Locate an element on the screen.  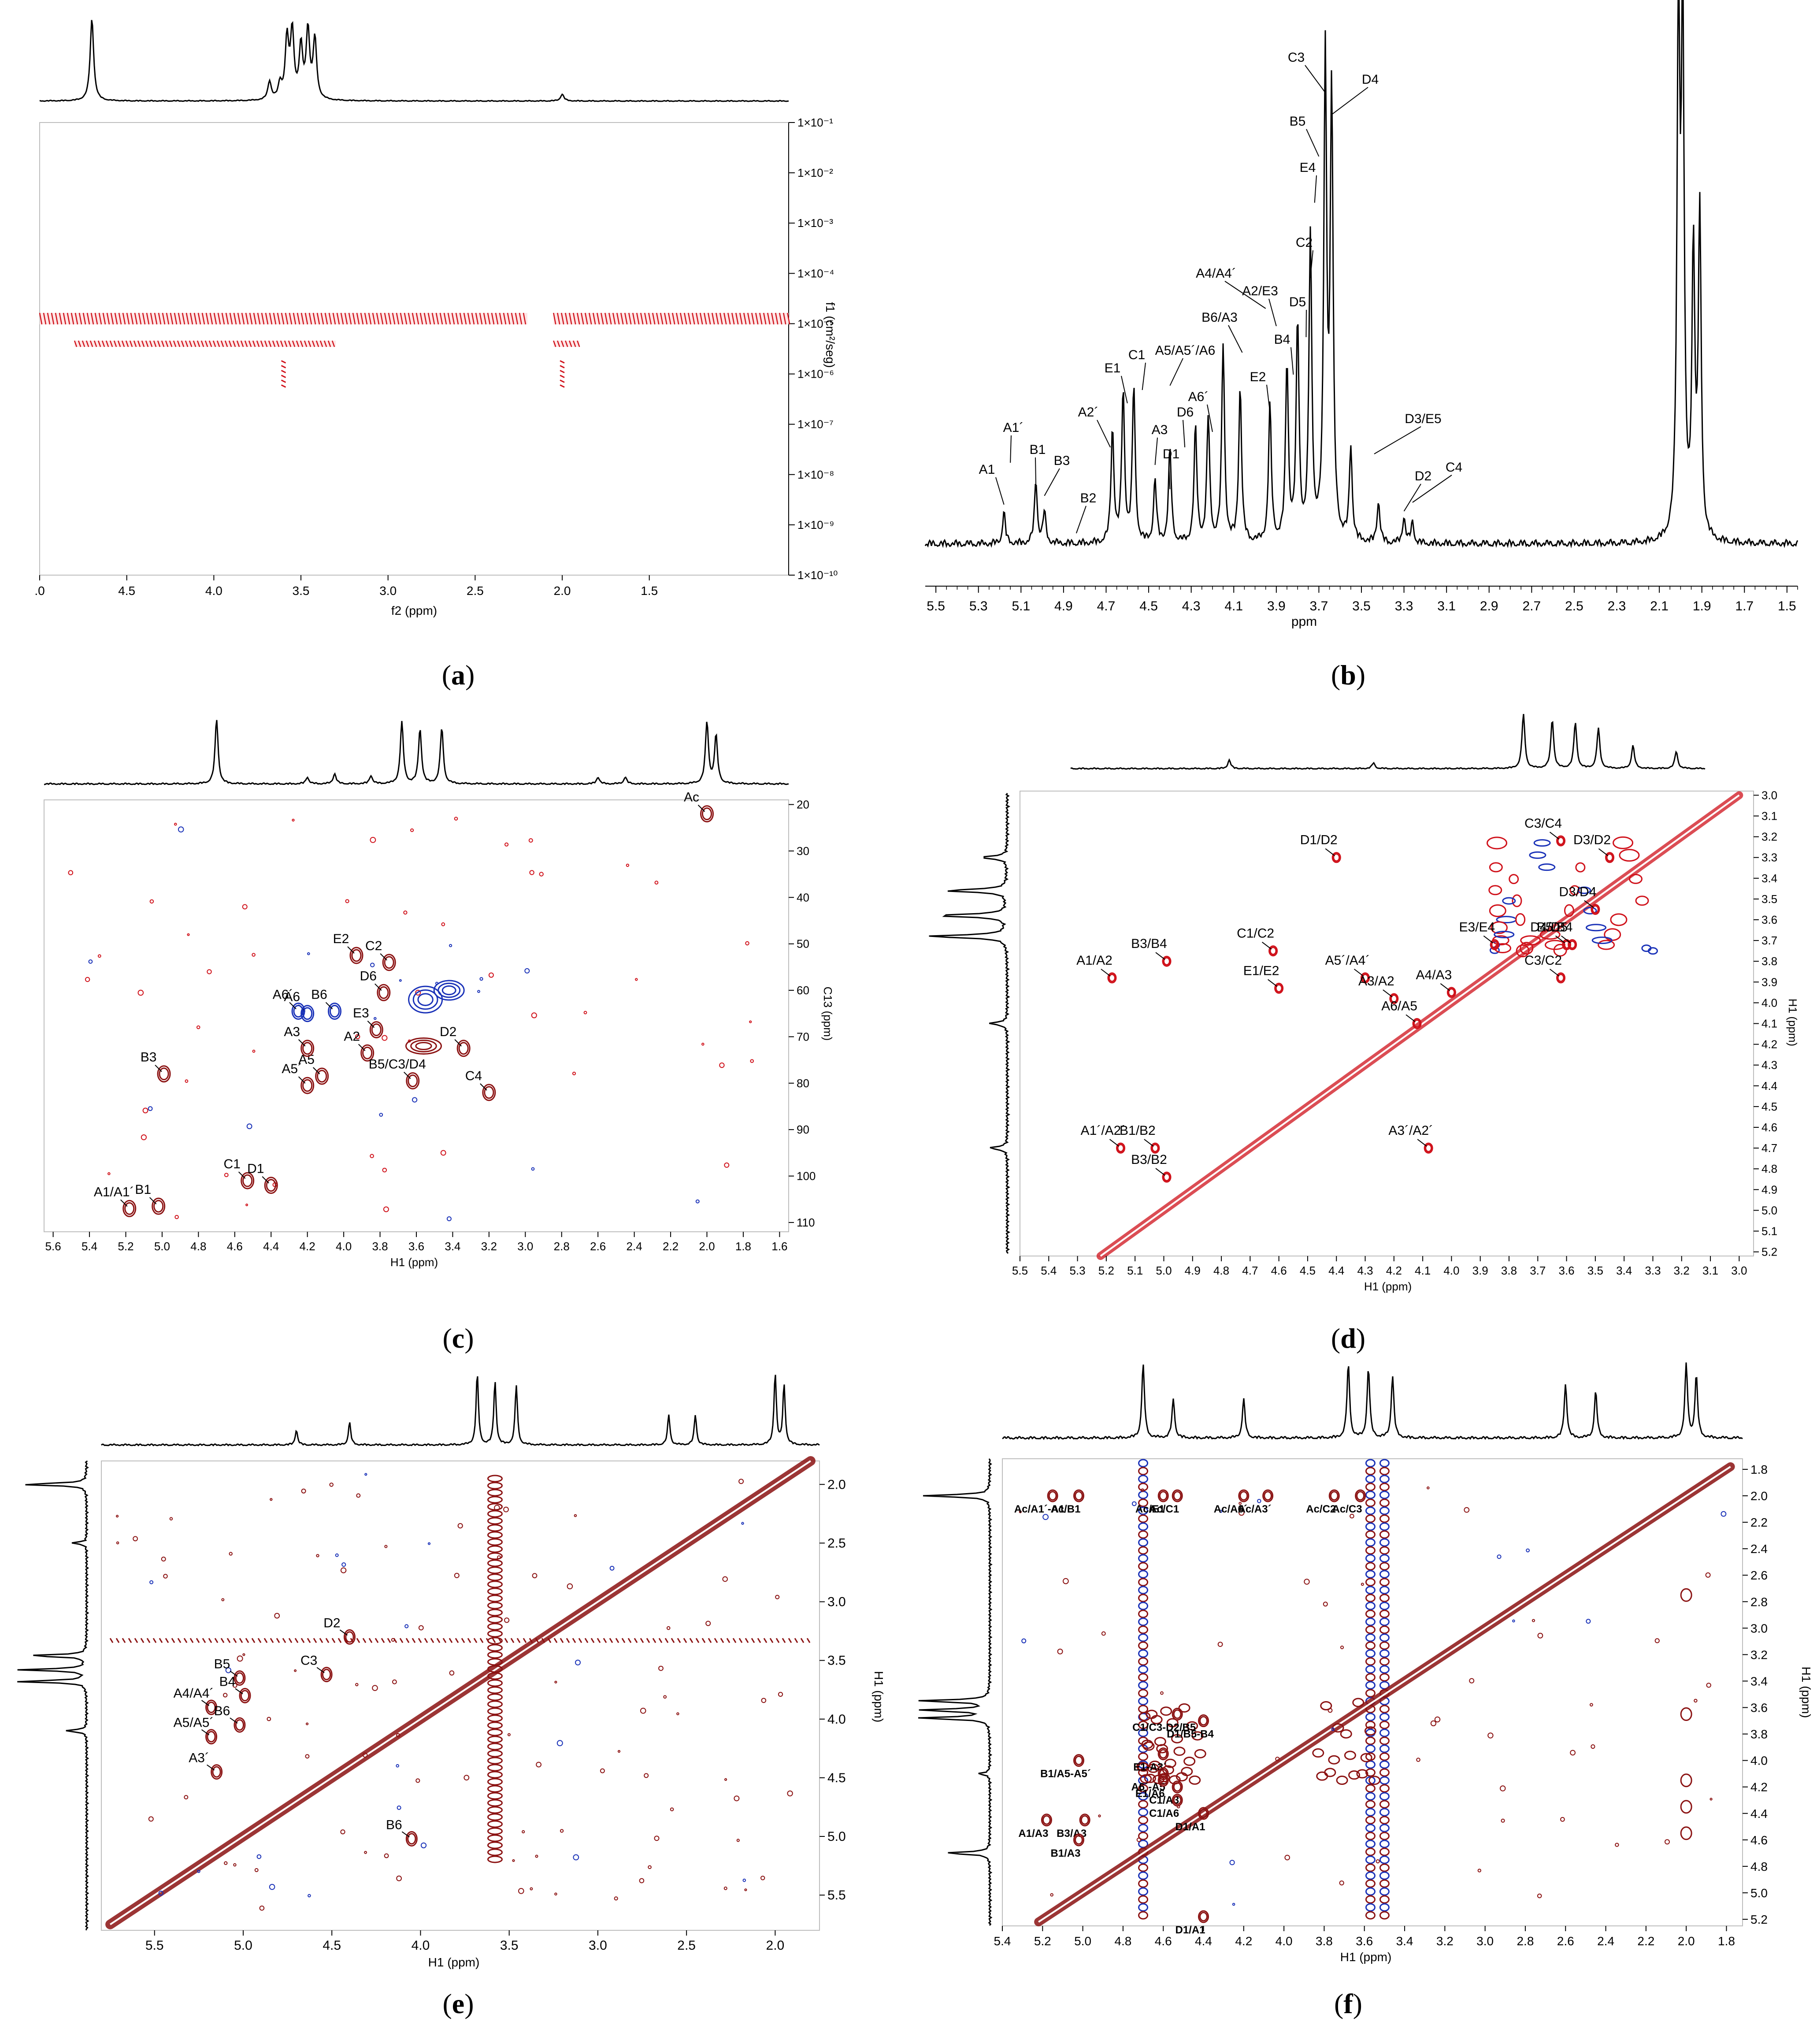
cross-peak: B6 is located at coordinates (230, 1718).